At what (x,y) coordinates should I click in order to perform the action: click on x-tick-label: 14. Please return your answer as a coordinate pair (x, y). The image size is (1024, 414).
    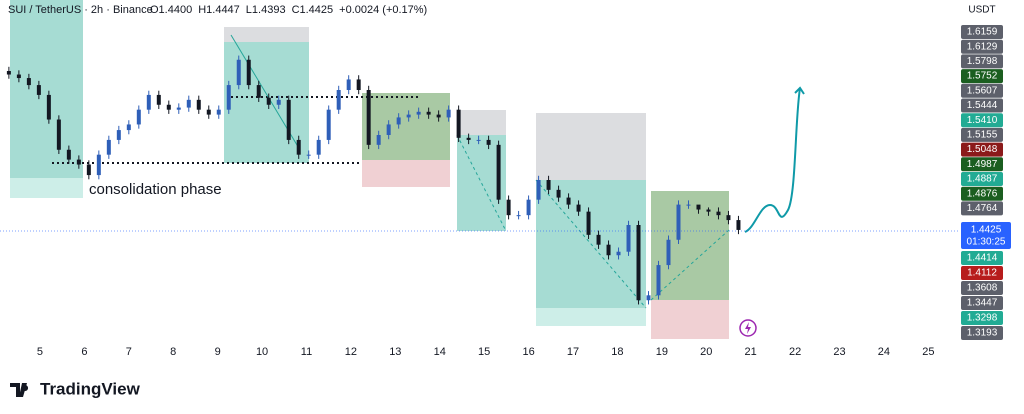
    Looking at the image, I should click on (440, 352).